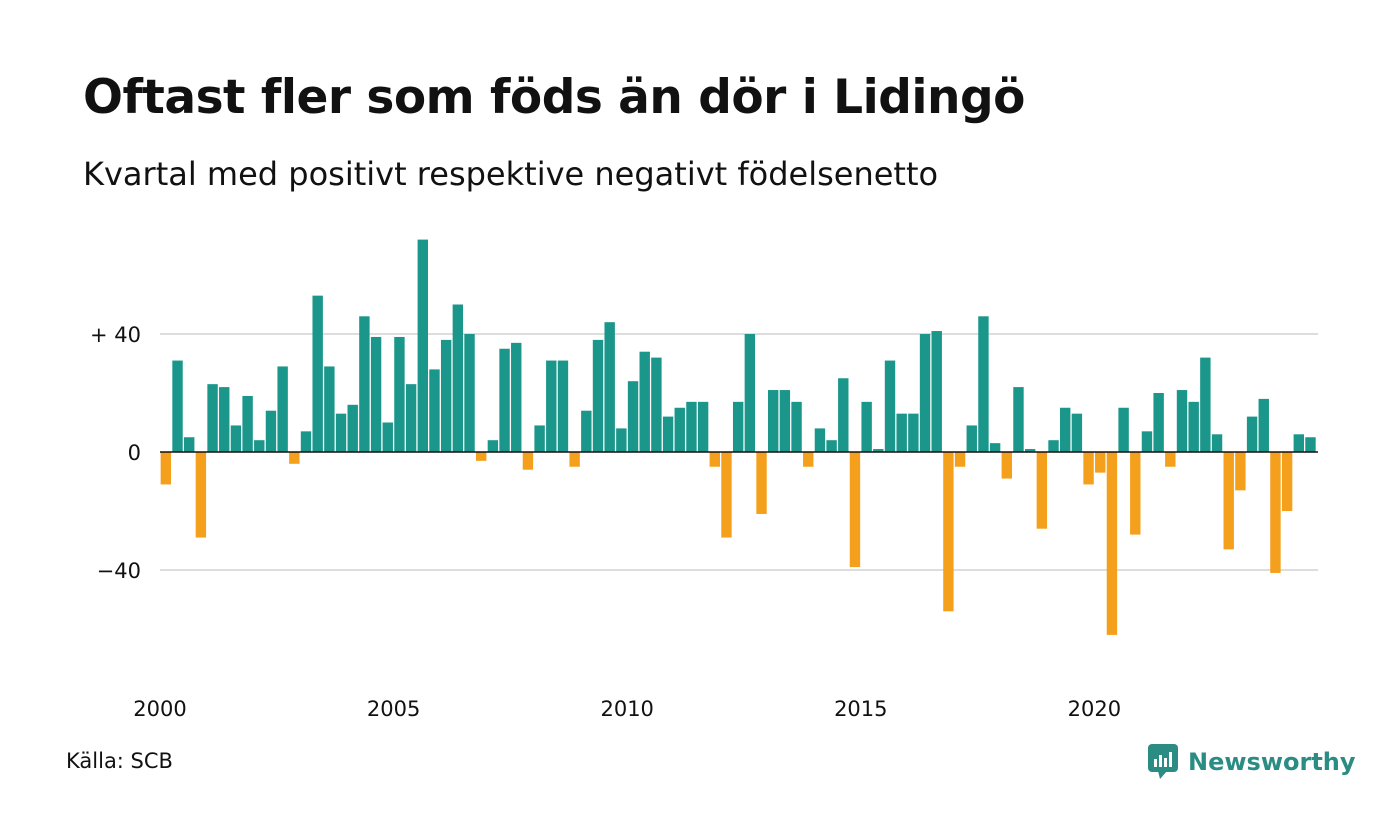  What do you see at coordinates (393, 709) in the screenshot?
I see `x-tick-label: 2005` at bounding box center [393, 709].